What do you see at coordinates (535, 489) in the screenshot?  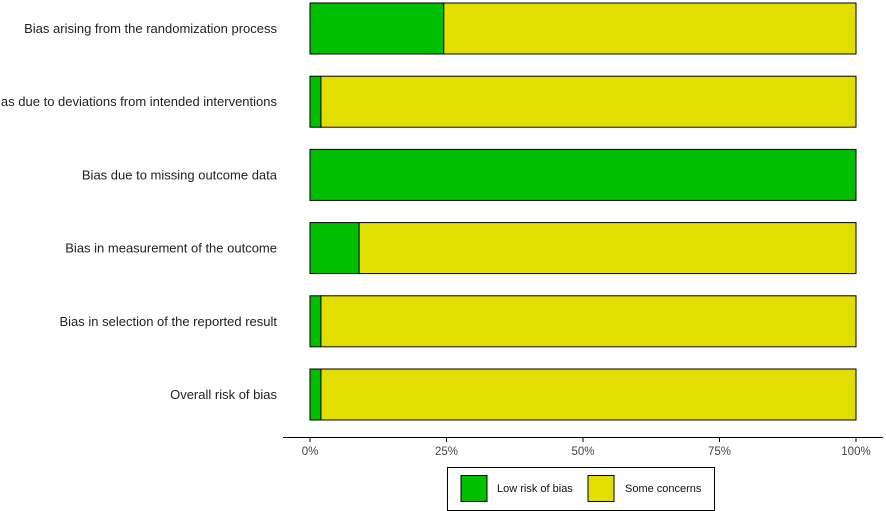 I see `legend-label: Low risk of bias` at bounding box center [535, 489].